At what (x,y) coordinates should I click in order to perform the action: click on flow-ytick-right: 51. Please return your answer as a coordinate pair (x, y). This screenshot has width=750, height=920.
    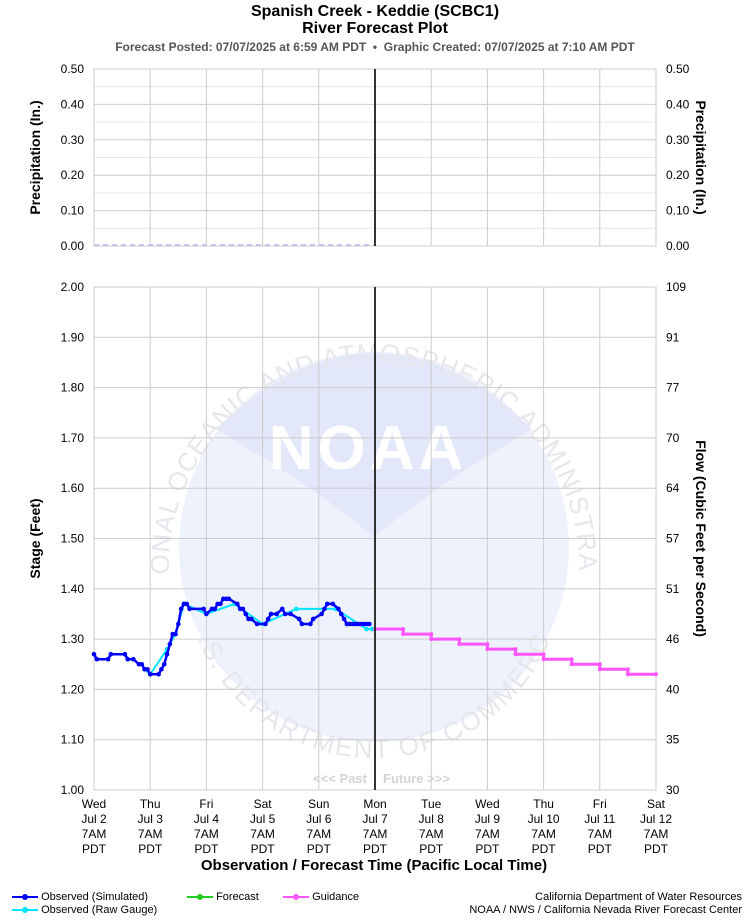
    Looking at the image, I should click on (673, 589).